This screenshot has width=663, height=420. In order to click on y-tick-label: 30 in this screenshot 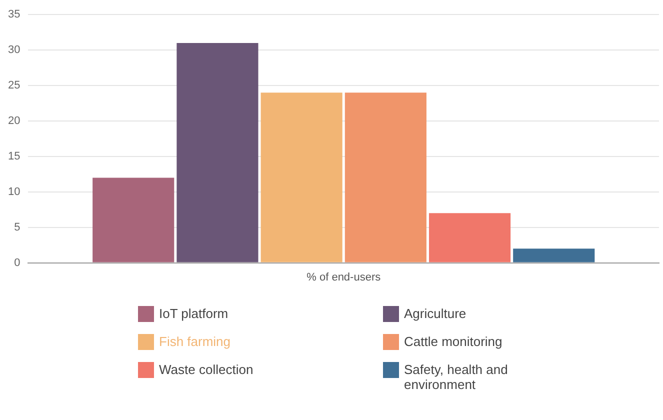, I will do `click(14, 50)`.